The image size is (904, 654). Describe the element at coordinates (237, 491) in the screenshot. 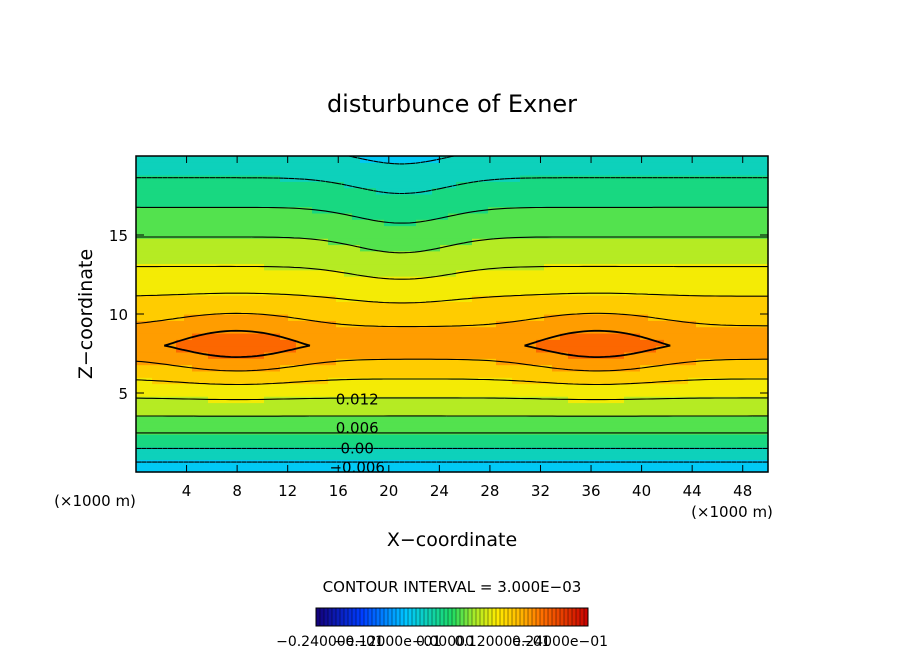

I see `x-tick-label: 8` at that location.